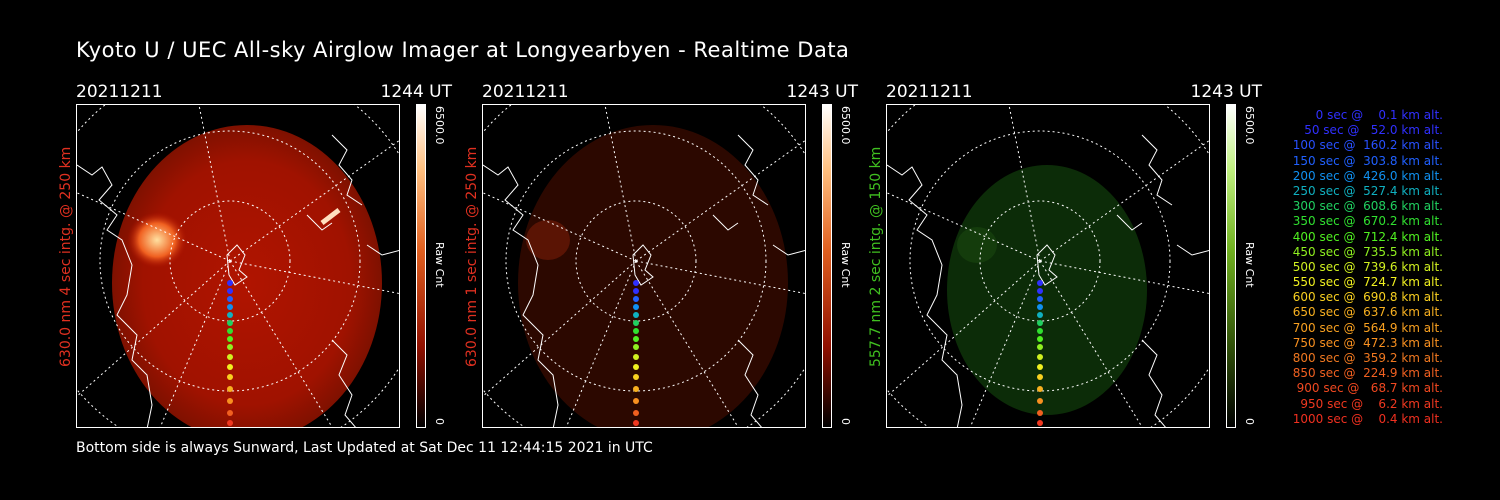  What do you see at coordinates (1365, 190) in the screenshot?
I see `legend-row: 250 sec @ 527.4 km alt.` at bounding box center [1365, 190].